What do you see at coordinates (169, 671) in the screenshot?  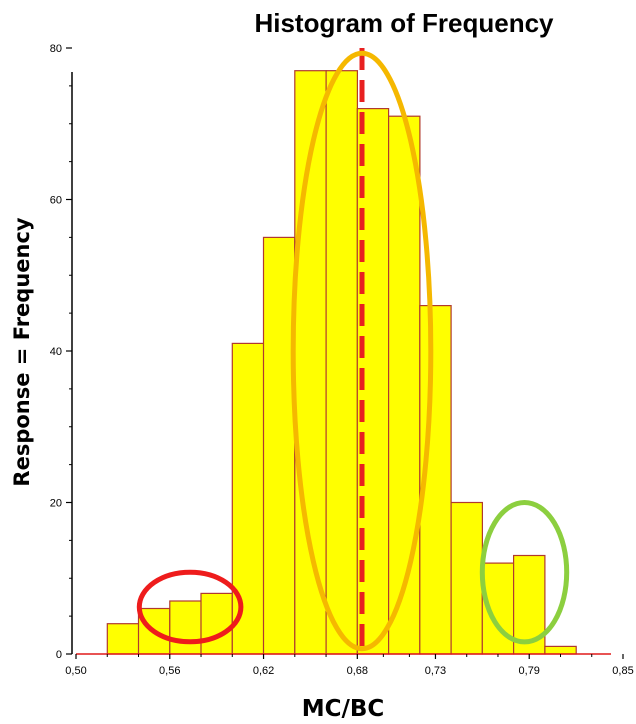 I see `x-tick-label: 0,56` at bounding box center [169, 671].